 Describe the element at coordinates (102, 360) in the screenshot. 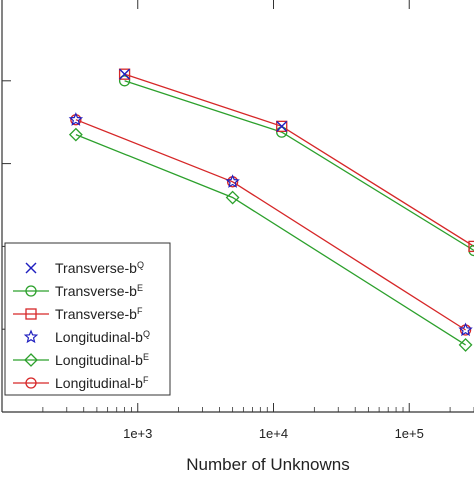

I see `legend-label: Longitudinal-bE` at that location.